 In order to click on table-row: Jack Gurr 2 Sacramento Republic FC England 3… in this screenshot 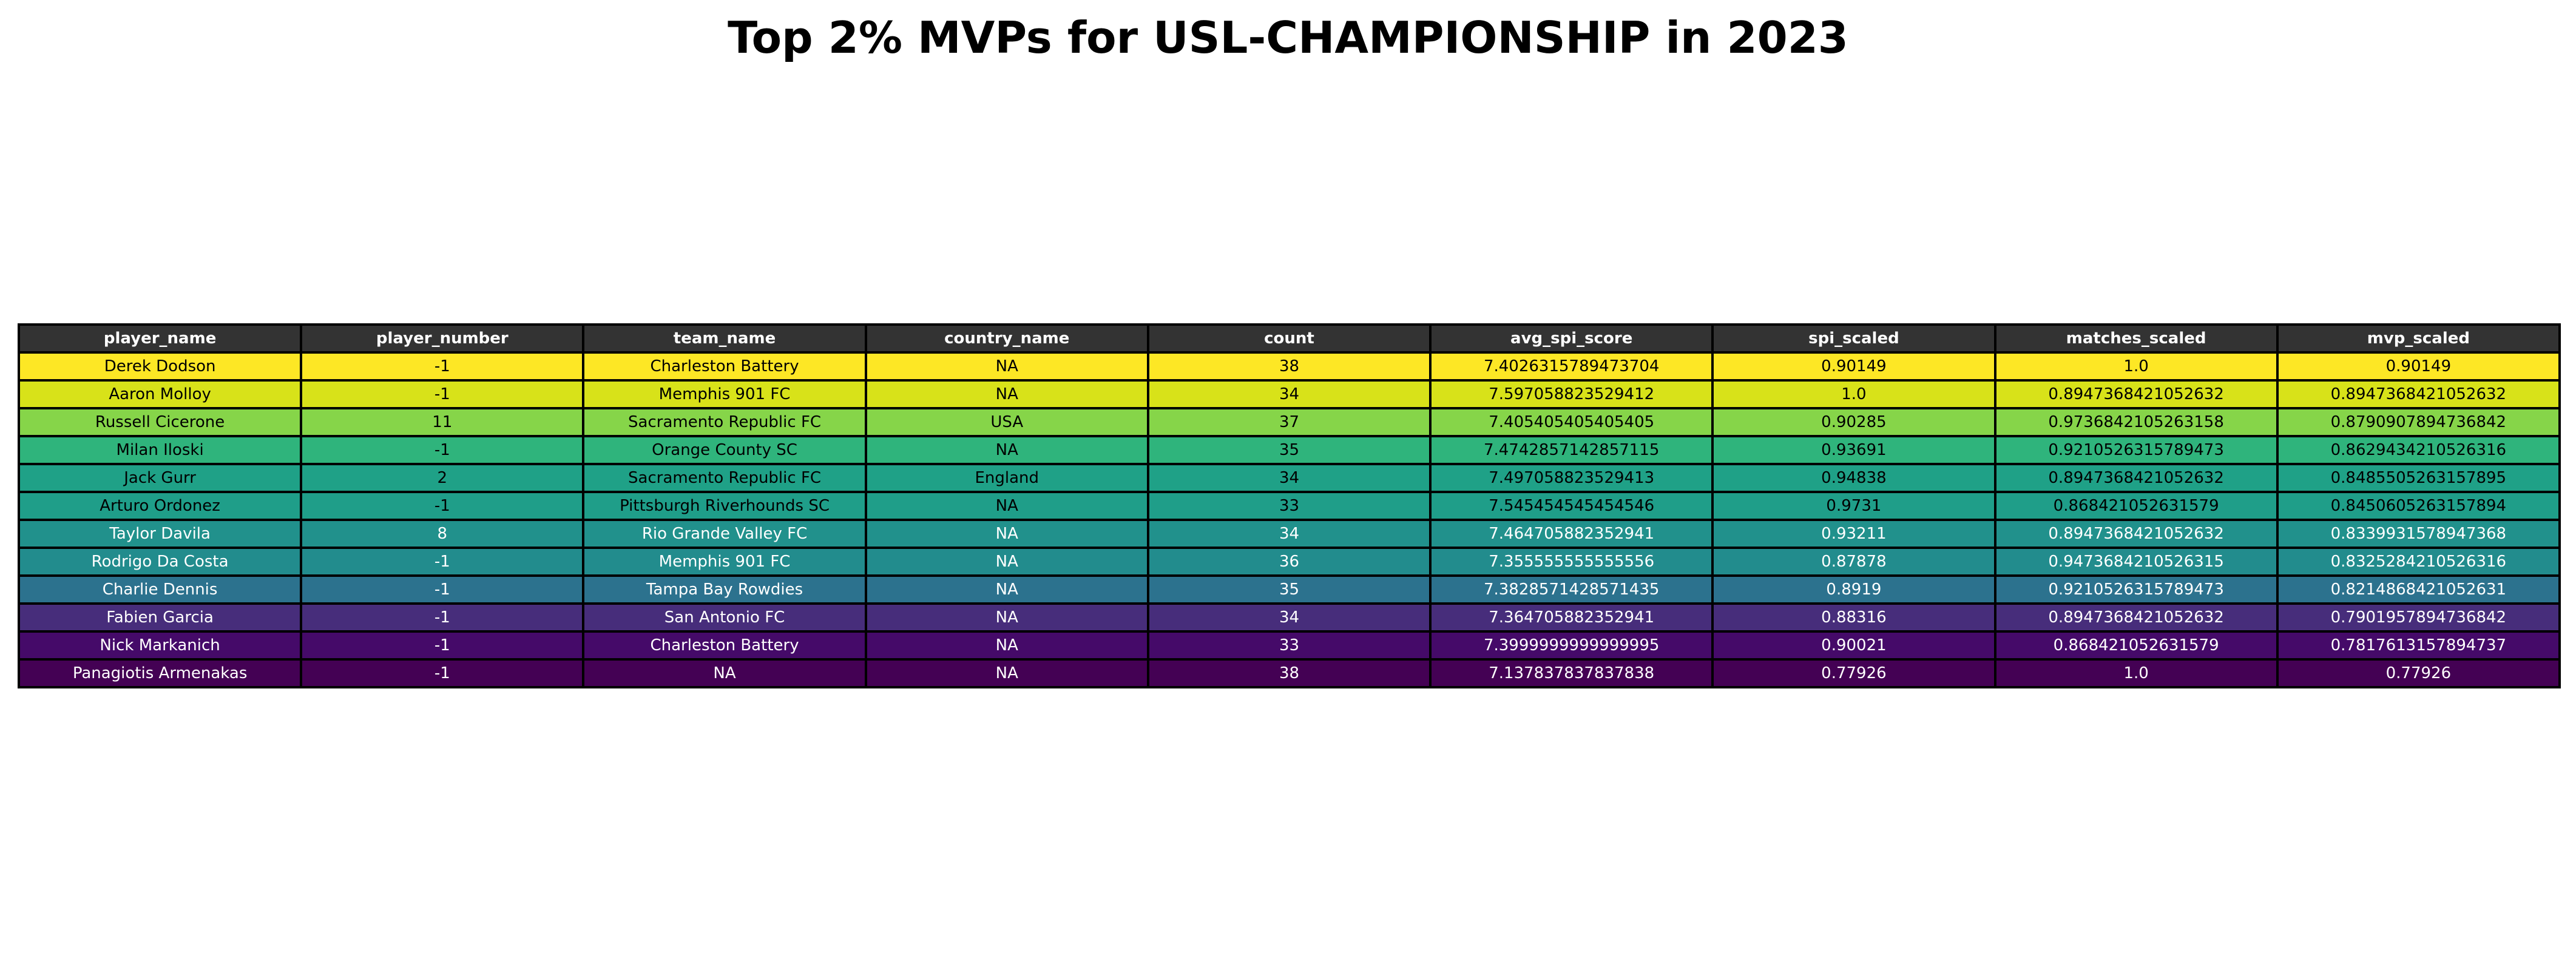, I will do `click(1289, 478)`.